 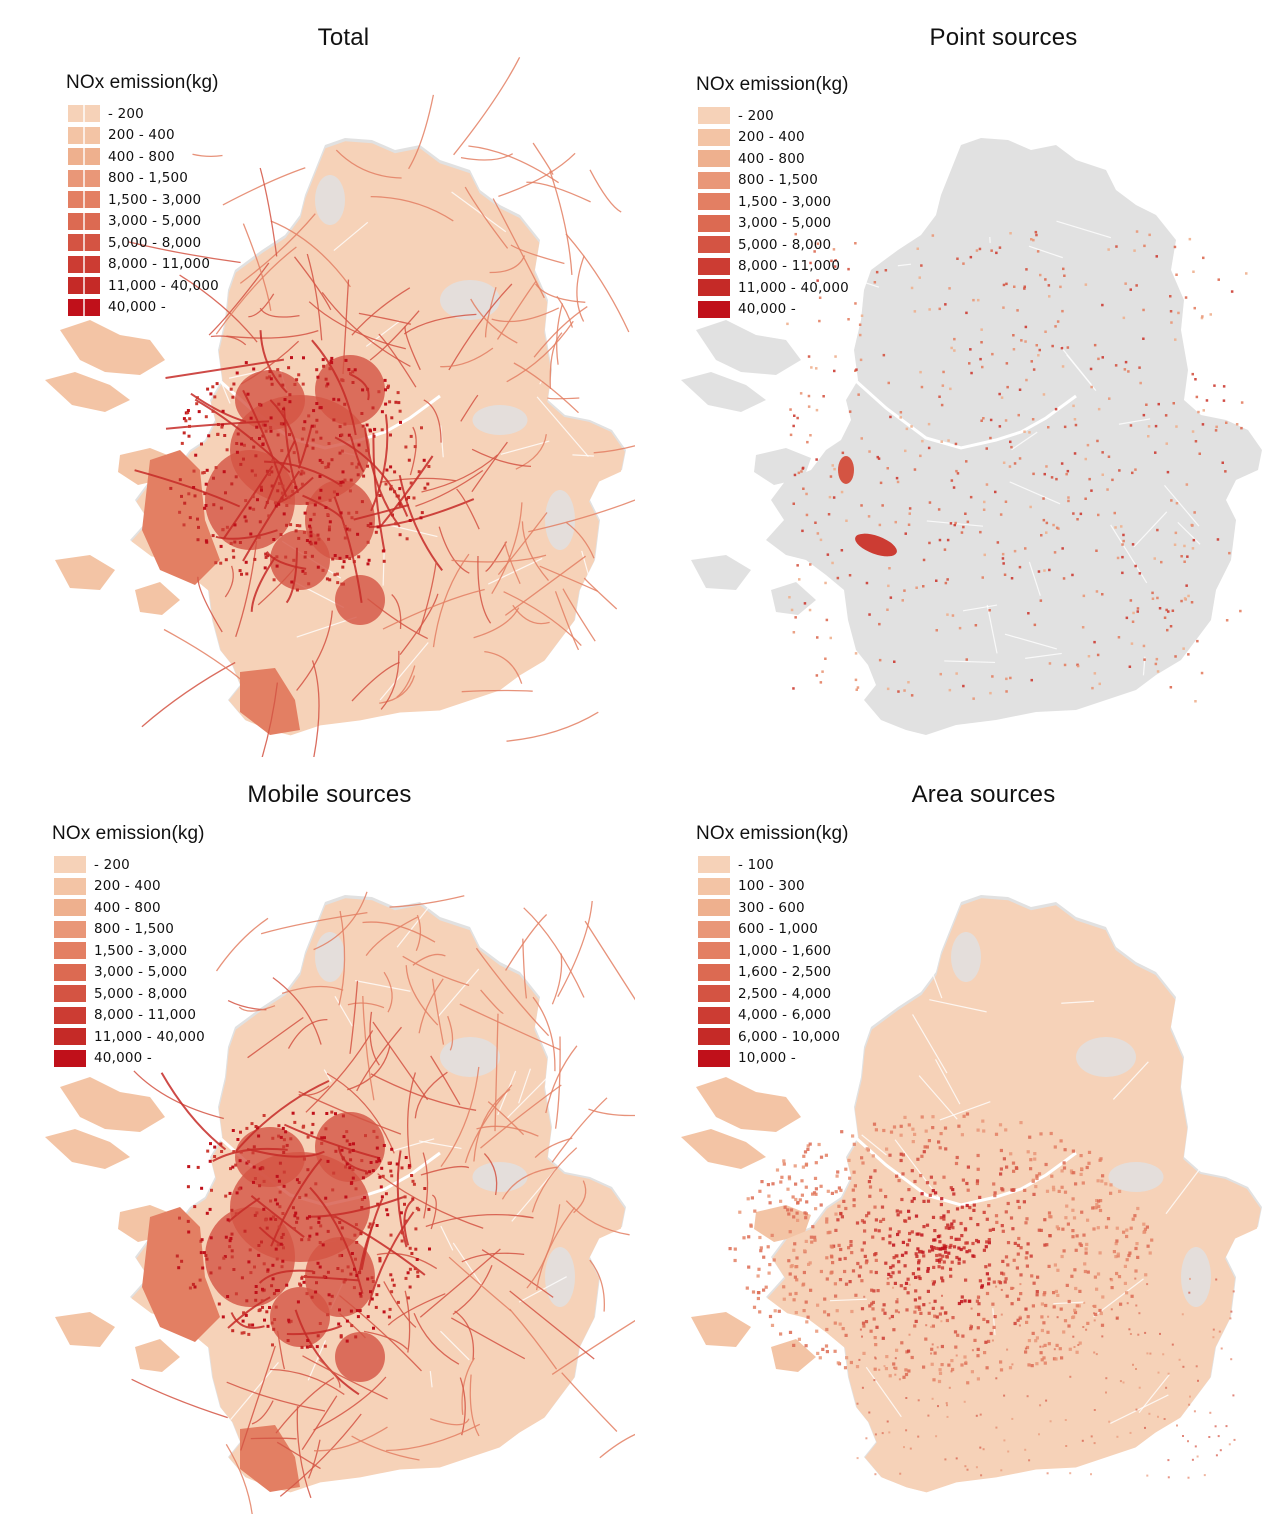 What do you see at coordinates (772, 973) in the screenshot?
I see `legend-item: 1,600 - 2,500` at bounding box center [772, 973].